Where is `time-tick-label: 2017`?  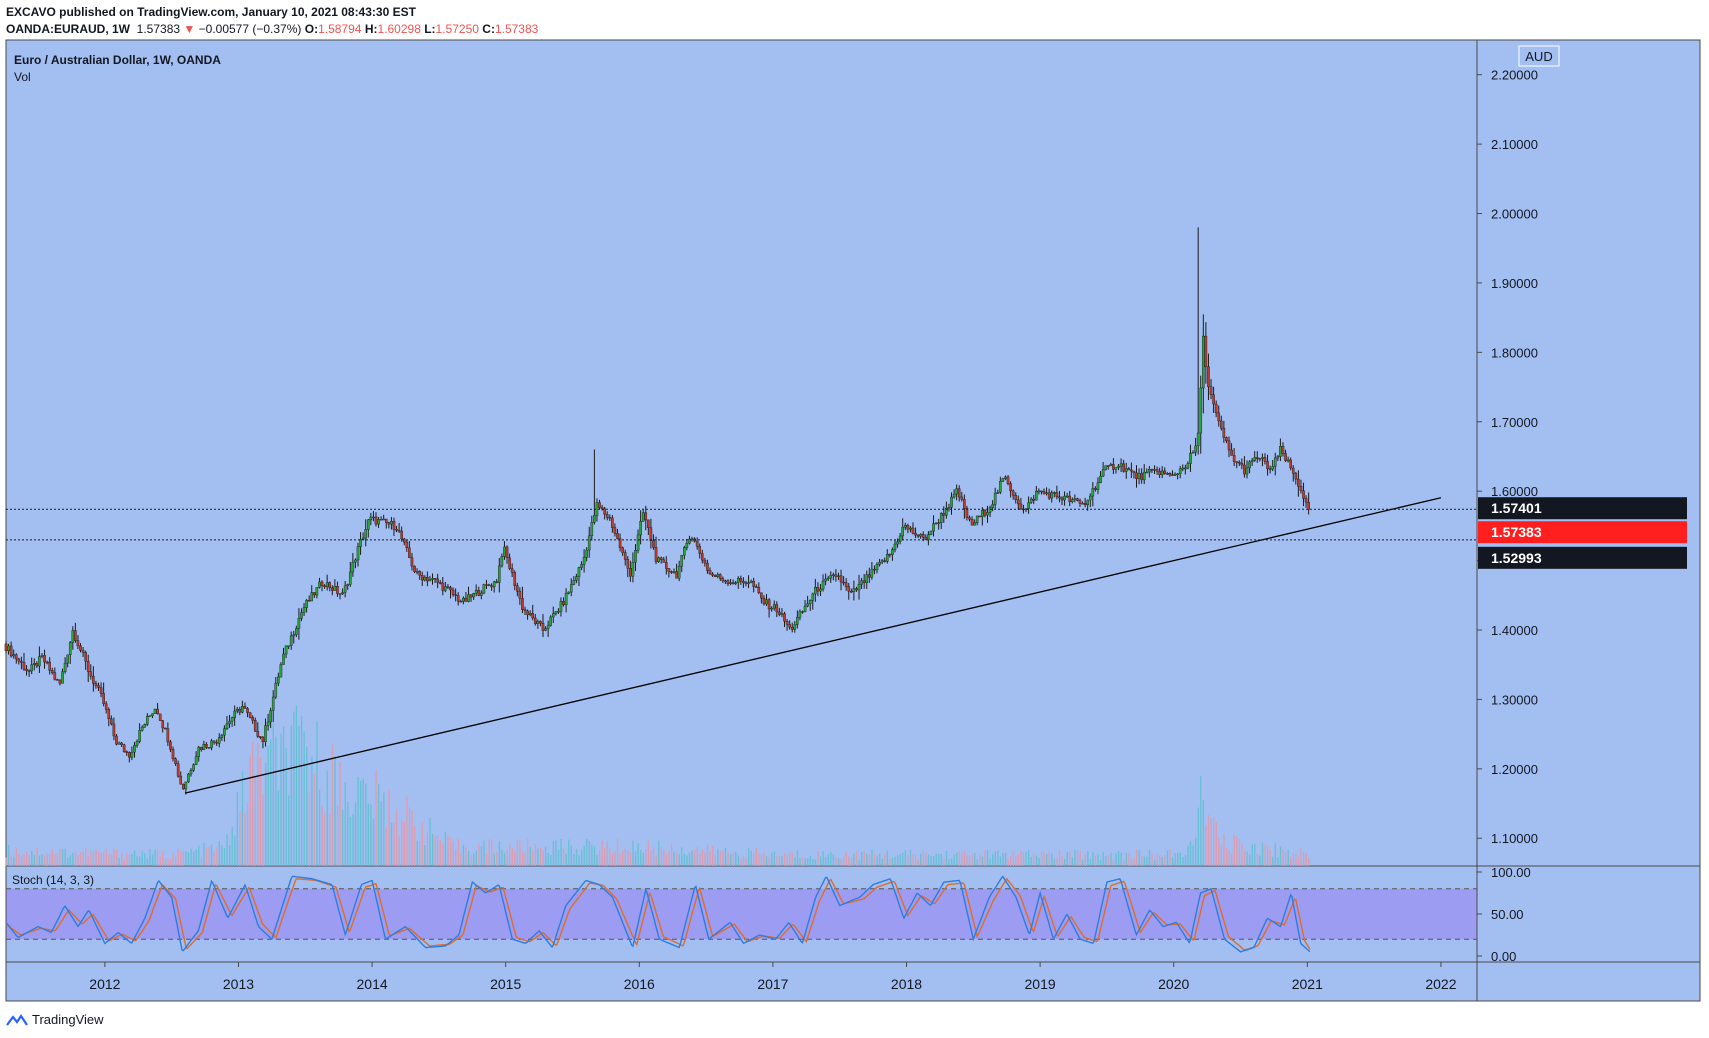 time-tick-label: 2017 is located at coordinates (772, 984).